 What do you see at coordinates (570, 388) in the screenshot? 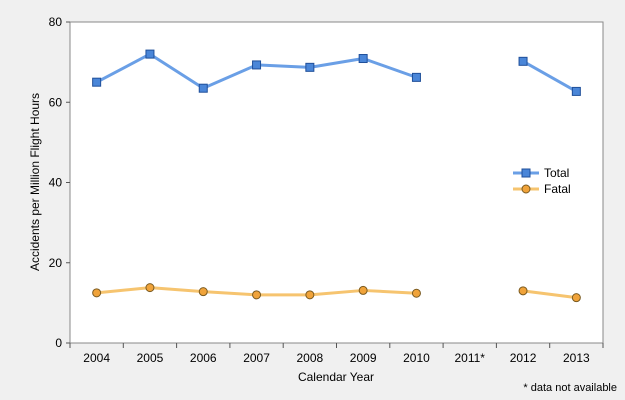
I see `footnote: * data not available` at bounding box center [570, 388].